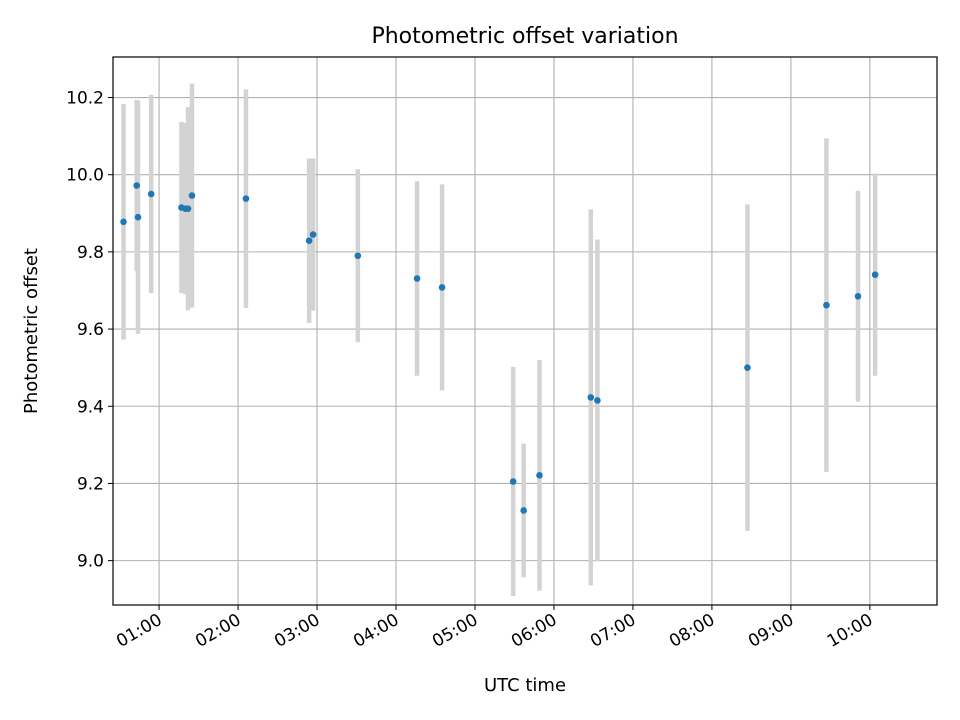  I want to click on y-tick-label: 9.4, so click(90, 407).